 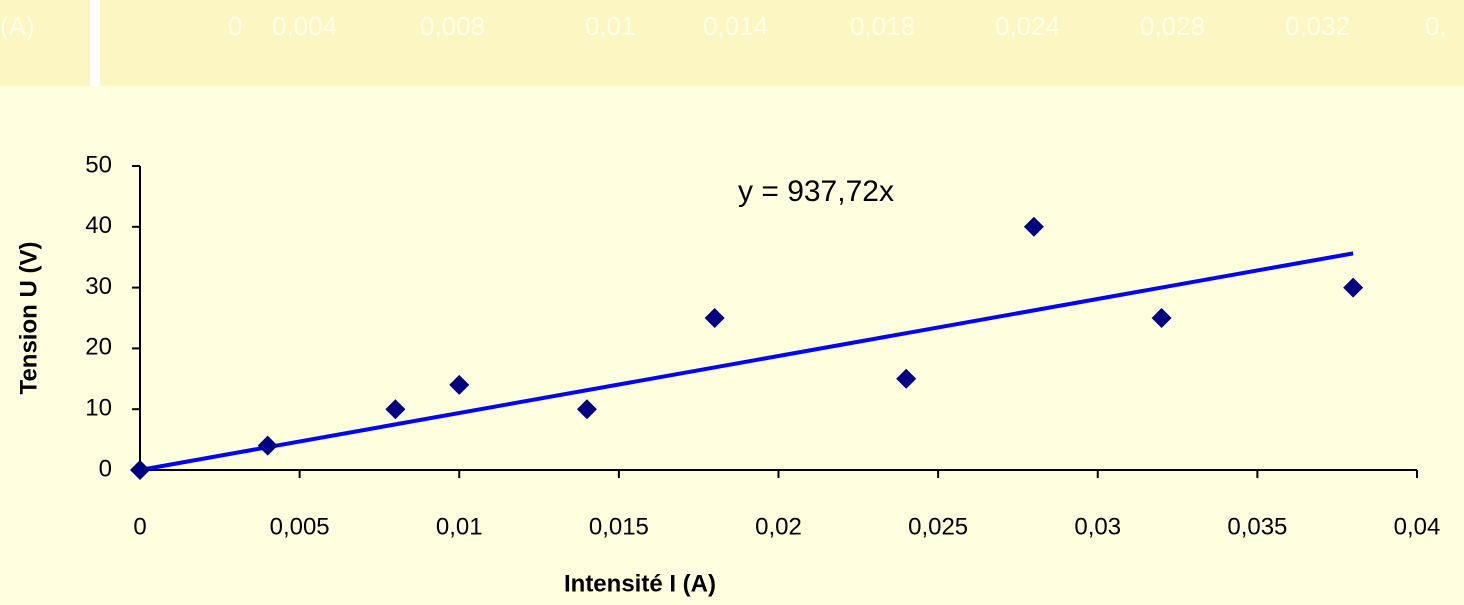 I want to click on x-tick-label: 0,01, so click(x=459, y=526).